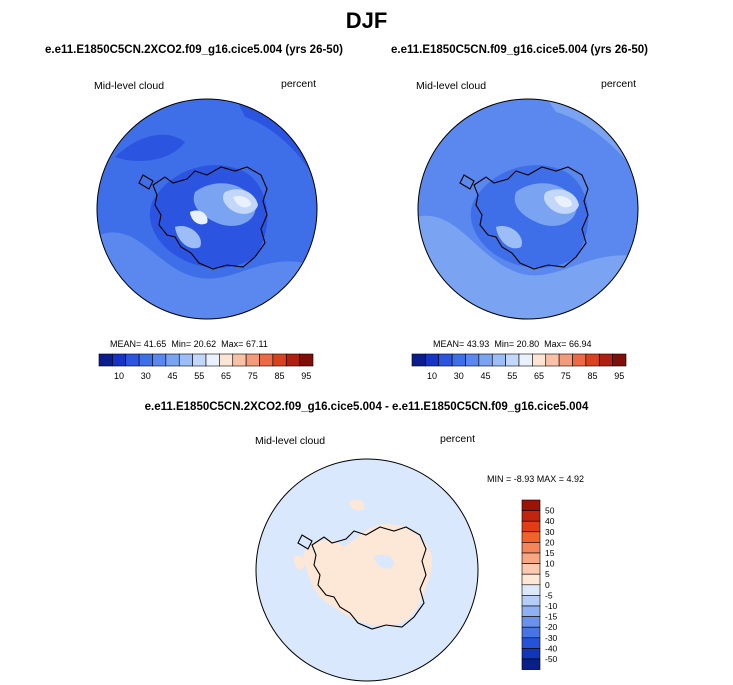 The image size is (733, 685). What do you see at coordinates (550, 542) in the screenshot?
I see `colorbar-tick-label: 20` at bounding box center [550, 542].